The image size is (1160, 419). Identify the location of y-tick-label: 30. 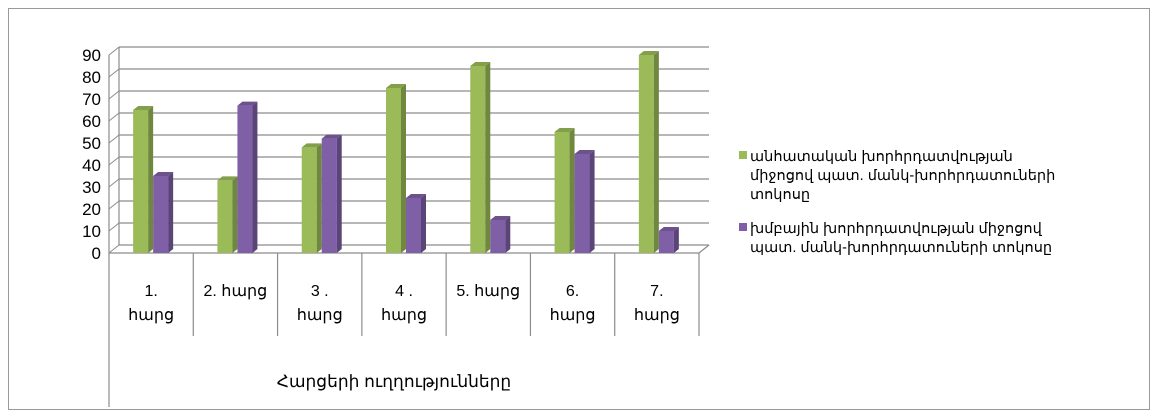
(91, 187).